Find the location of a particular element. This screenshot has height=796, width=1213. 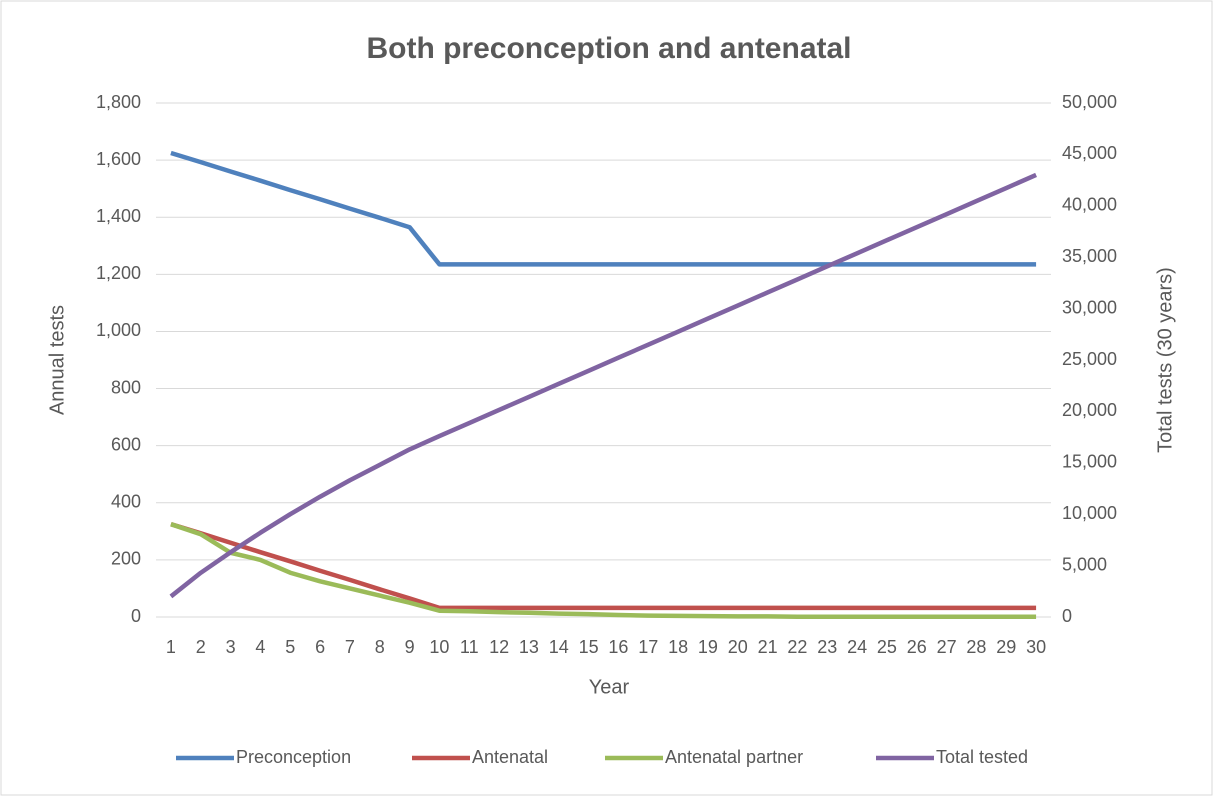

legend-label: Total tested is located at coordinates (982, 757).